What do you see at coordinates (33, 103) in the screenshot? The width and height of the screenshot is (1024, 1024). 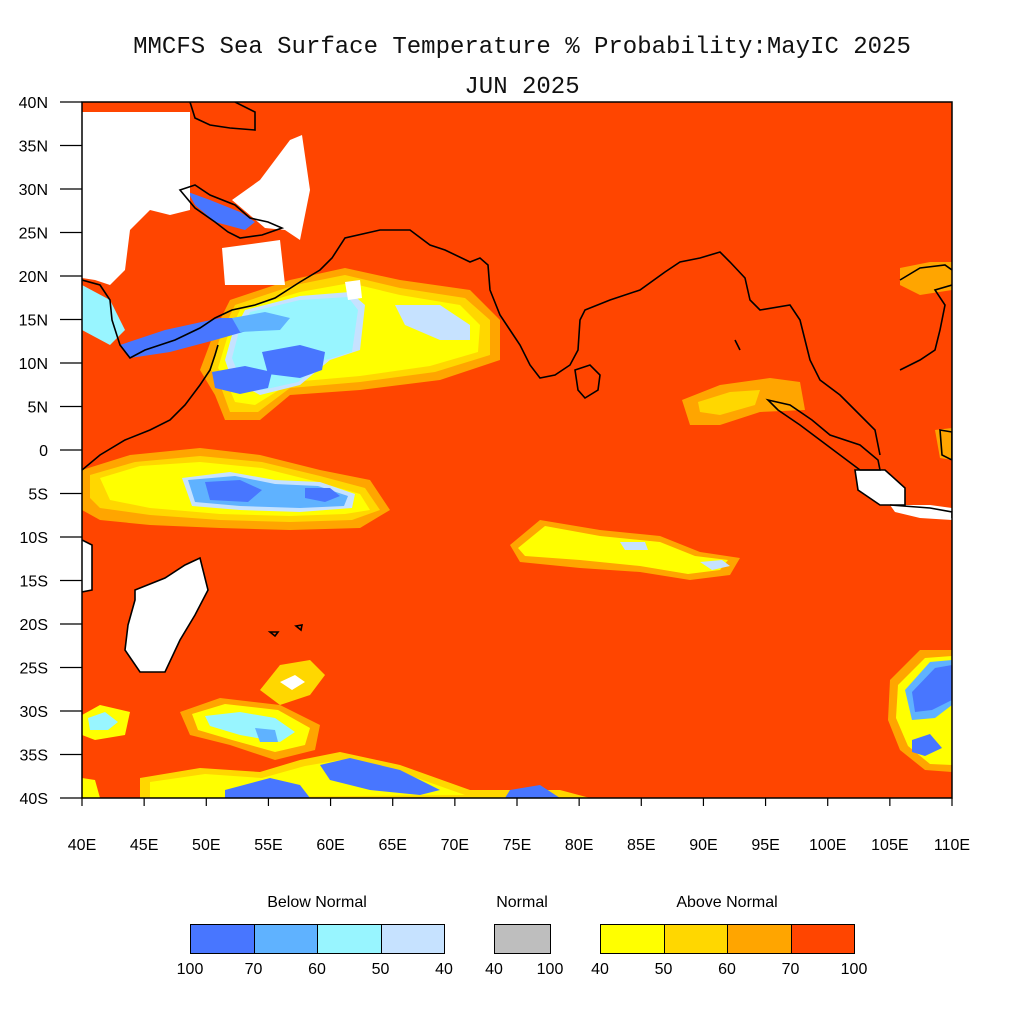 I see `y-tick-label: 40N` at bounding box center [33, 103].